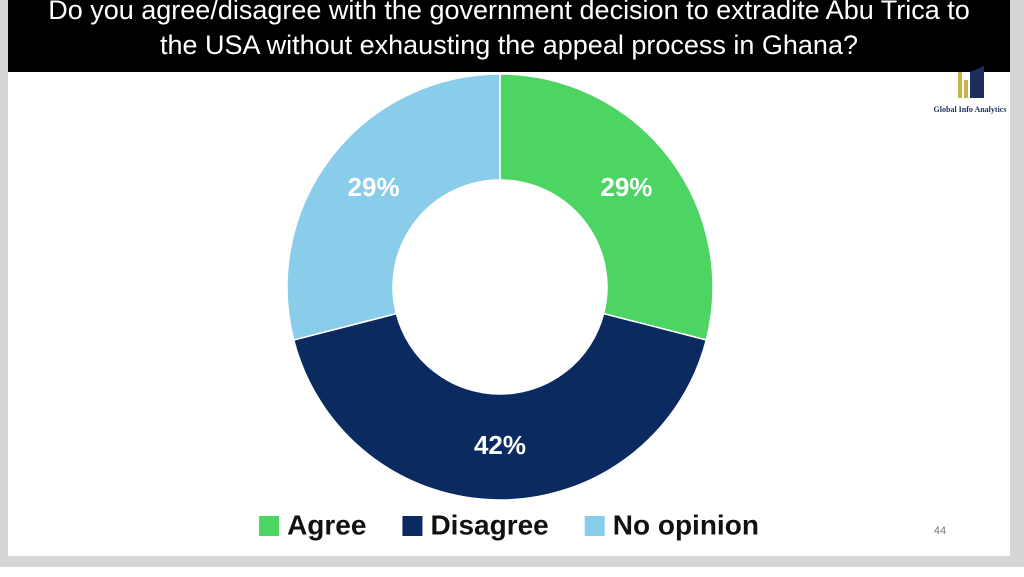 Image resolution: width=1024 pixels, height=577 pixels. Describe the element at coordinates (326, 524) in the screenshot. I see `legend-label: Agree` at that location.